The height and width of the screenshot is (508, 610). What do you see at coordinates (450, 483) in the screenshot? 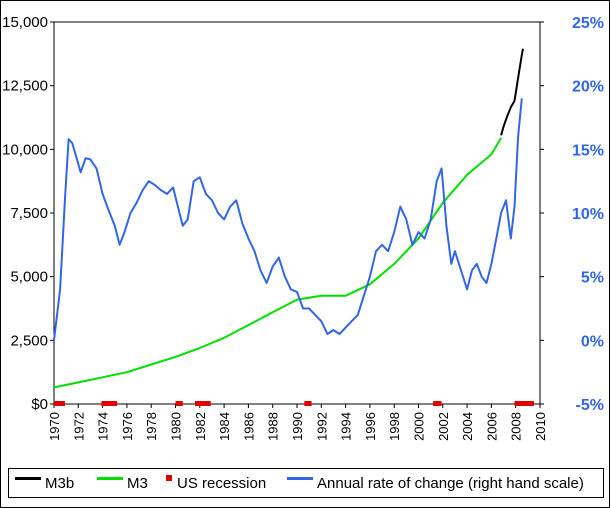
I see `legend-rate-label: Annual rate of change (right hand scale)` at bounding box center [450, 483].